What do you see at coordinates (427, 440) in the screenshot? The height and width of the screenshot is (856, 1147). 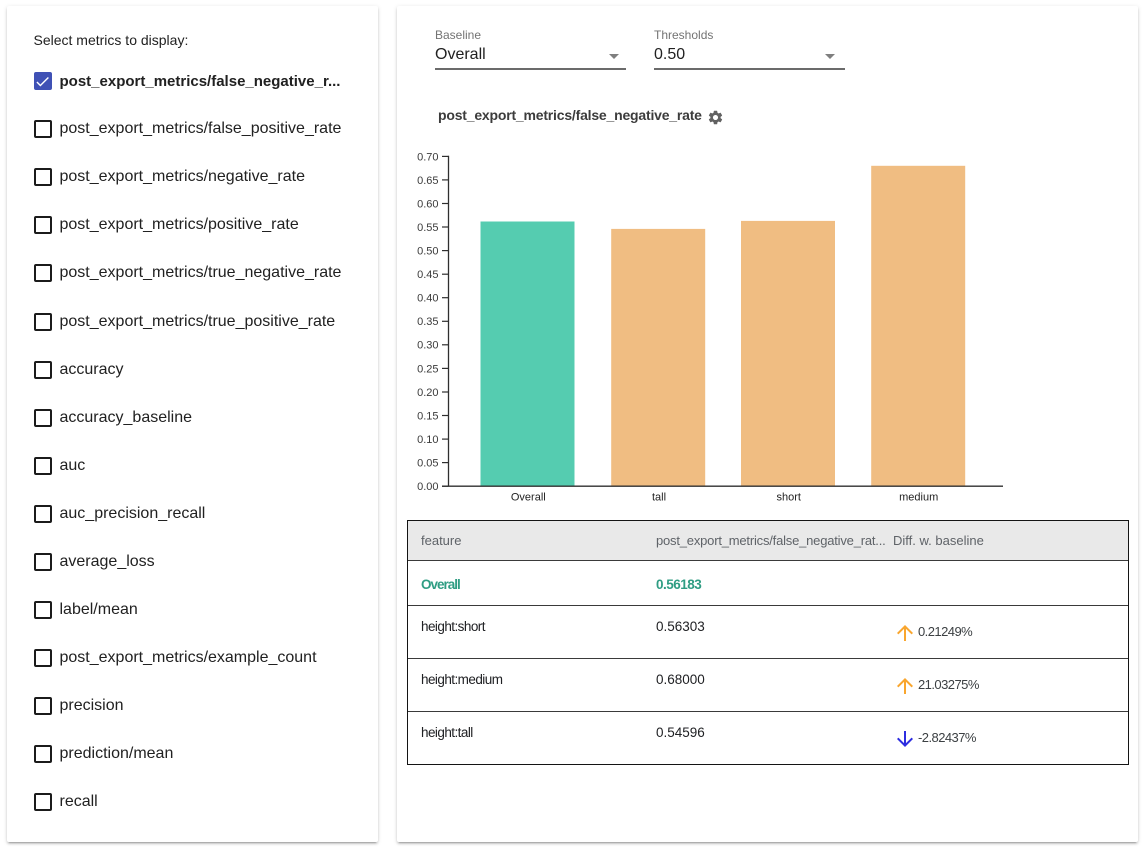 I see `svg-text: 0.10` at bounding box center [427, 440].